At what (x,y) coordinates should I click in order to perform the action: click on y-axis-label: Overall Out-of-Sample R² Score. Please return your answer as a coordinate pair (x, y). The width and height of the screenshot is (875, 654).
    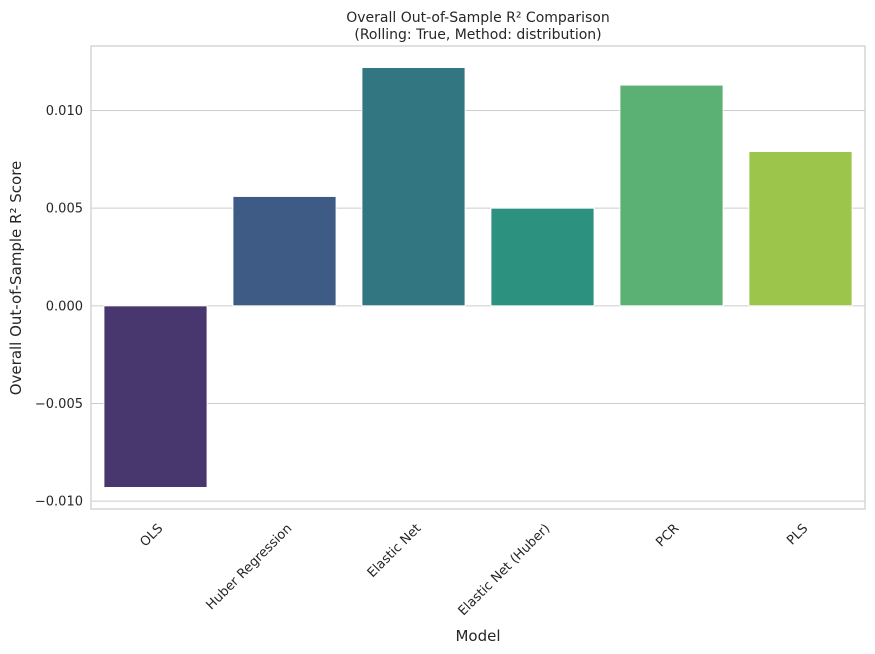
    Looking at the image, I should click on (16, 278).